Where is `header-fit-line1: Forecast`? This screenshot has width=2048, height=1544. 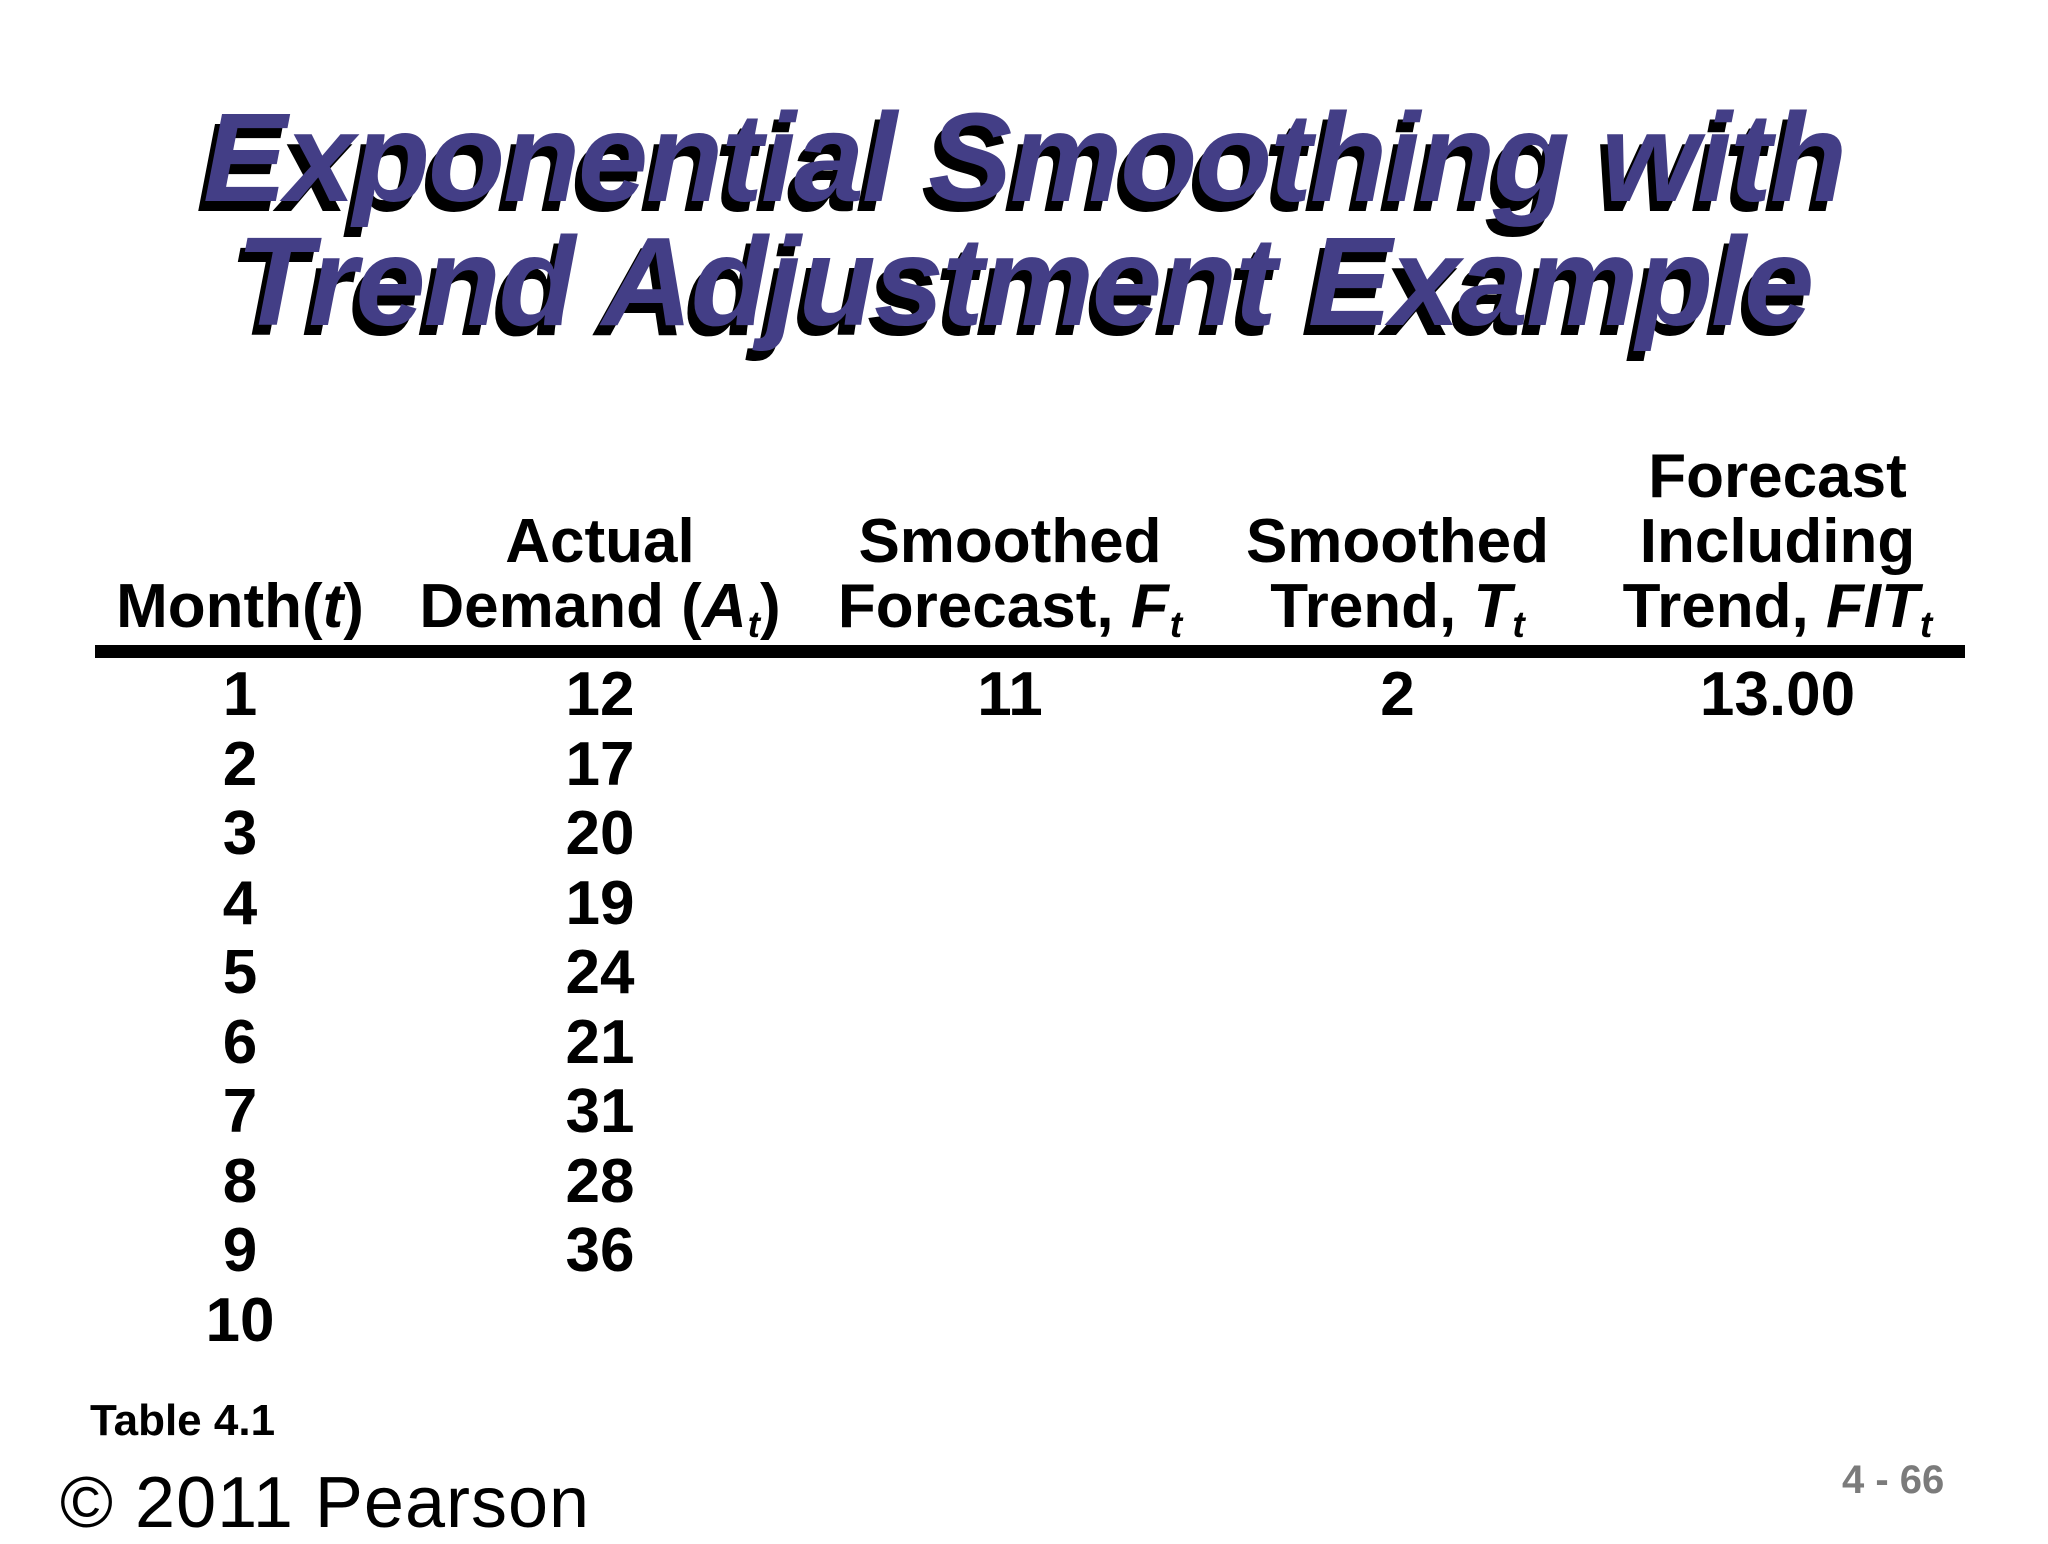 header-fit-line1: Forecast is located at coordinates (1777, 476).